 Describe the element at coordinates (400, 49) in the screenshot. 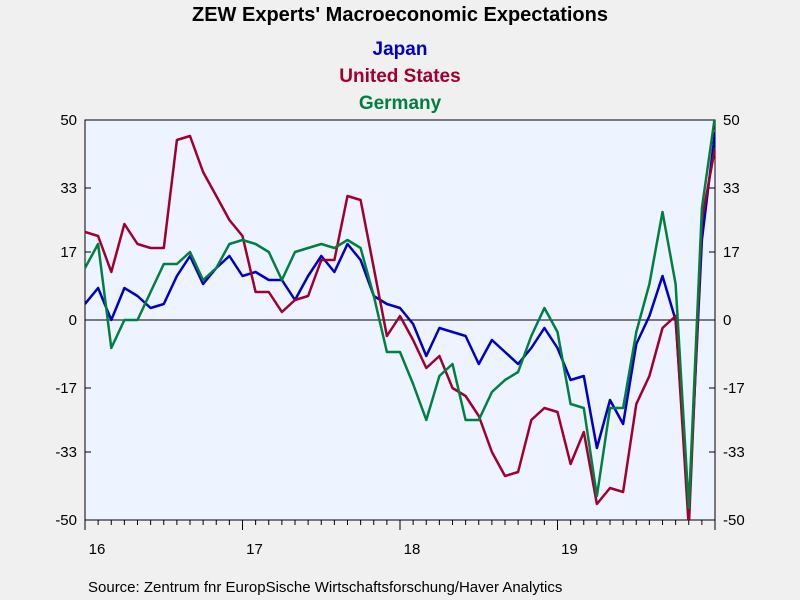

I see `subtitle-japan: Japan` at that location.